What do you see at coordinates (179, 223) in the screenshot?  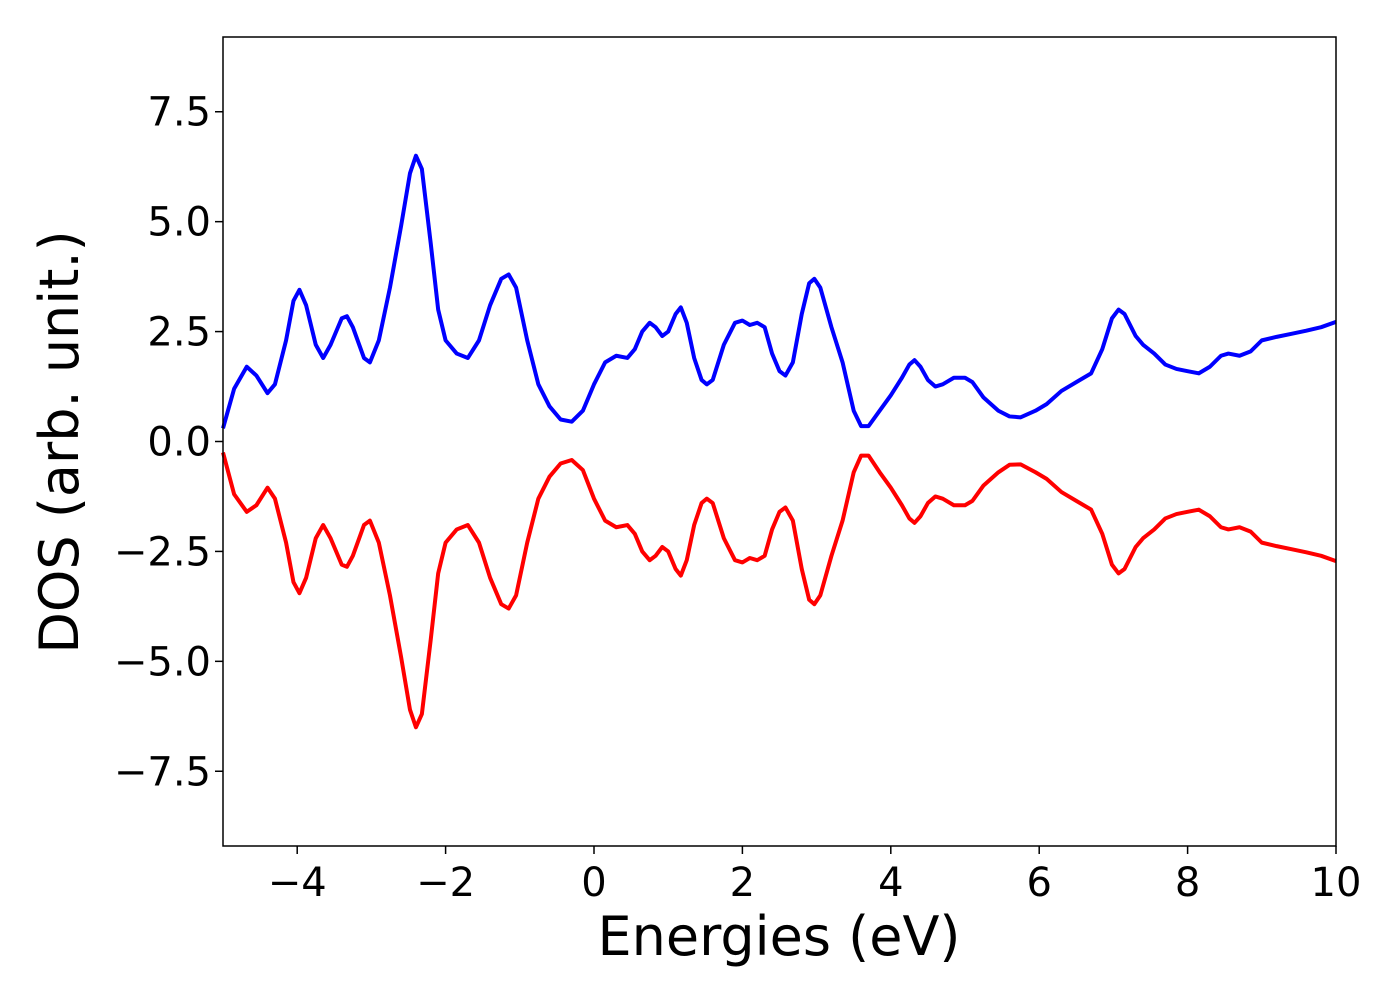 I see `y-tick-label: 5.0` at bounding box center [179, 223].